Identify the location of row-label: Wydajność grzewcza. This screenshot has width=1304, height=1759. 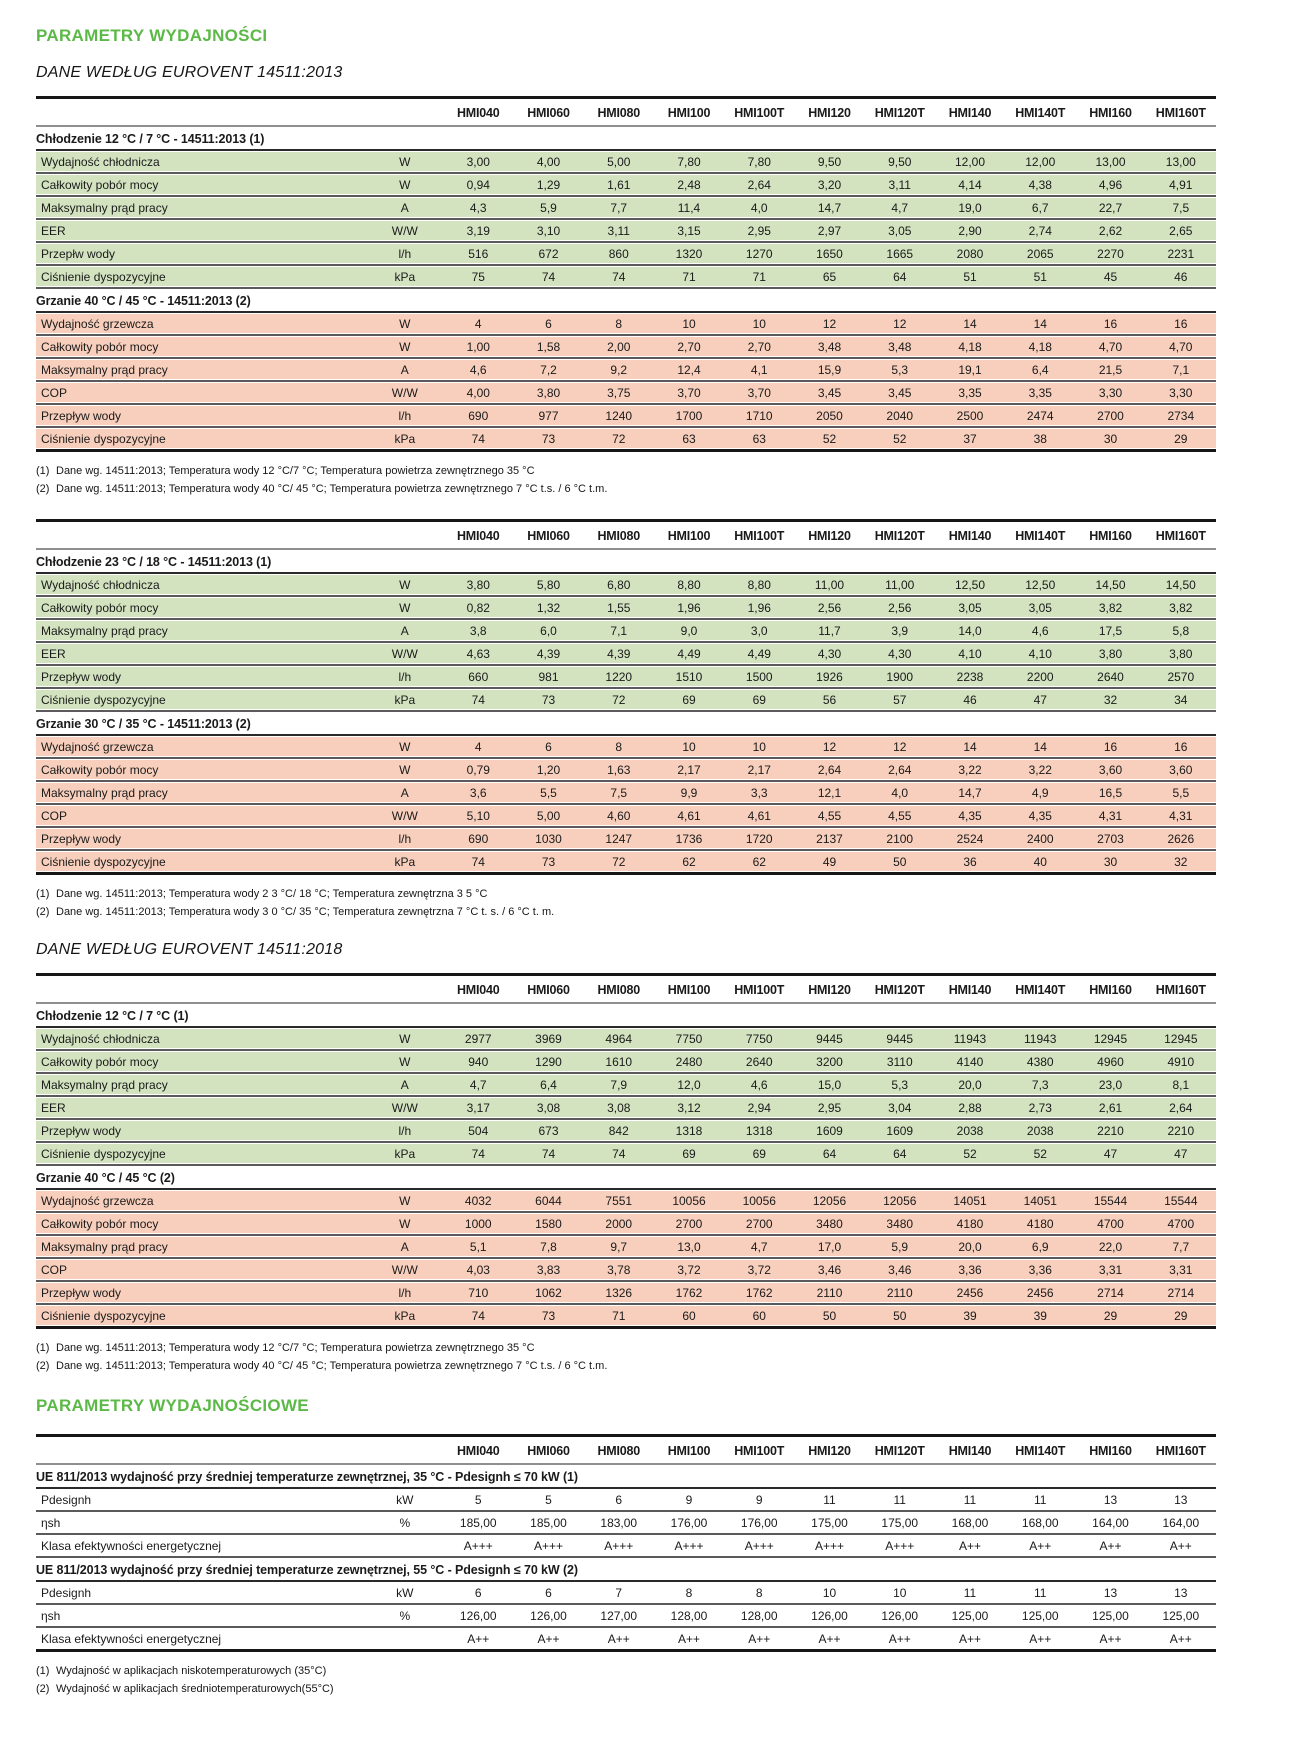
(201, 324).